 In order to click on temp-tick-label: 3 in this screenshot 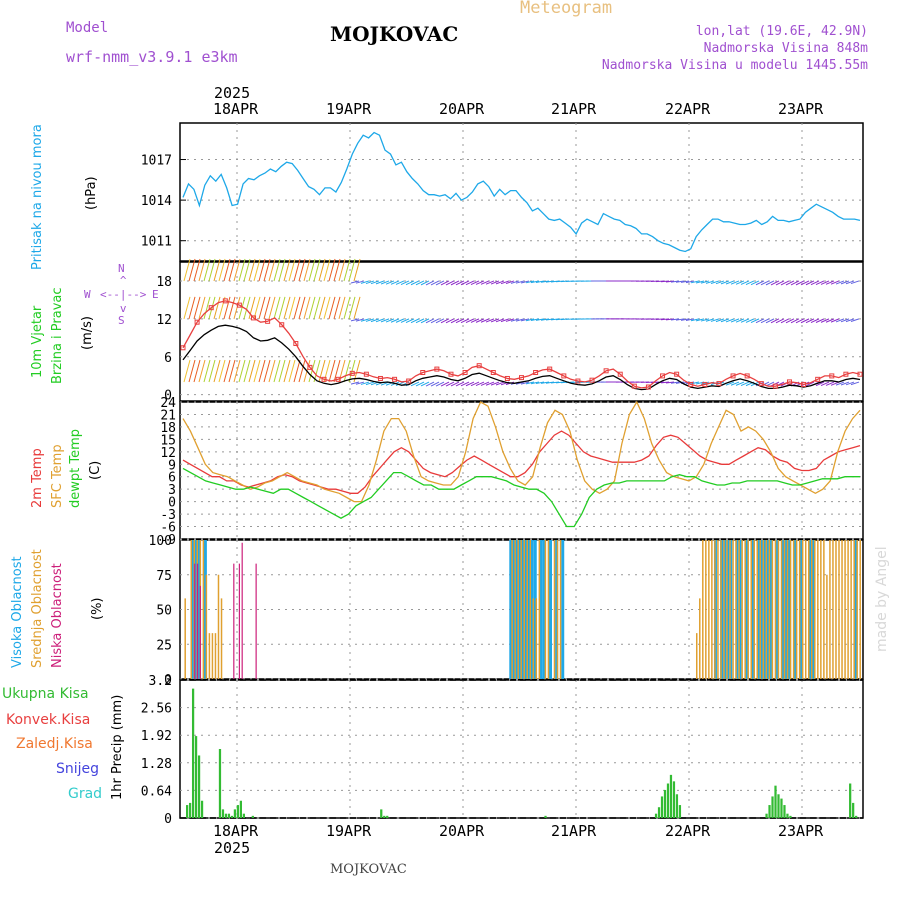, I will do `click(172, 490)`.